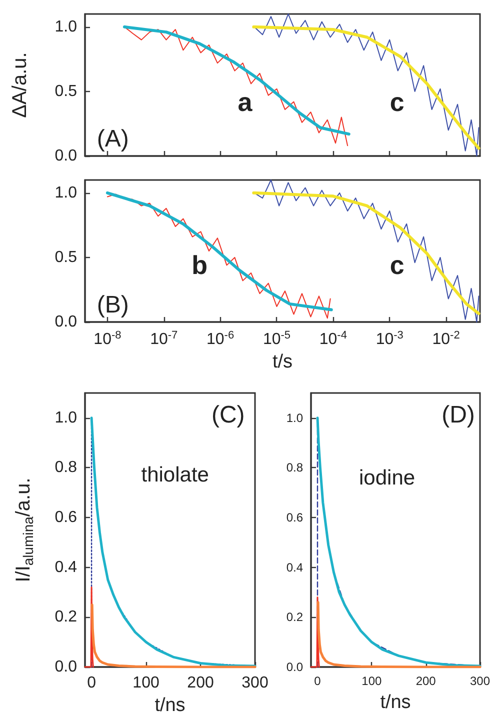 This screenshot has width=497, height=720. Describe the element at coordinates (228, 414) in the screenshot. I see `annotation: (C)` at that location.